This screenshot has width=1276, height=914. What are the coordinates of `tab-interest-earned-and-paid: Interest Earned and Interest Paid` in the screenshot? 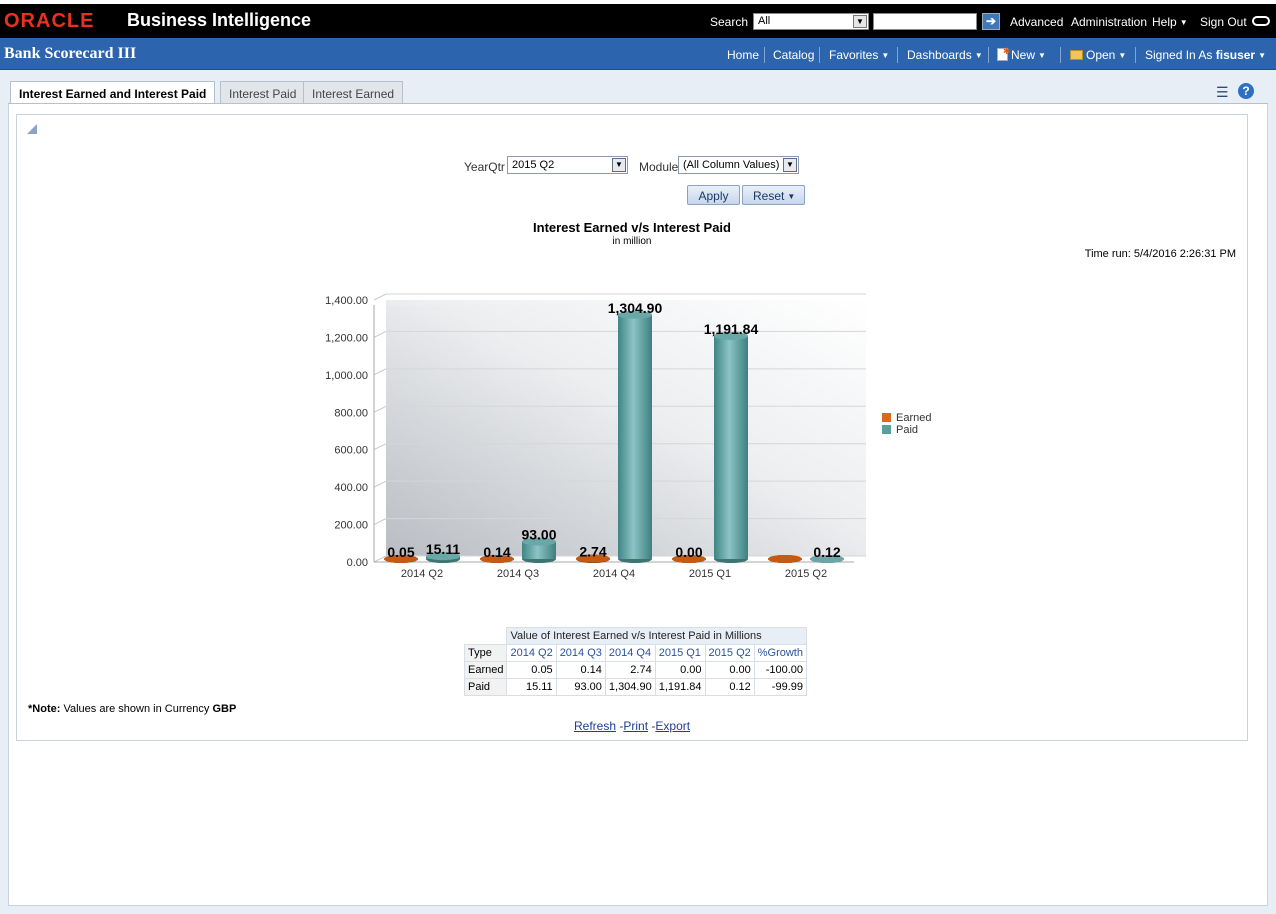 It's located at (113, 93).